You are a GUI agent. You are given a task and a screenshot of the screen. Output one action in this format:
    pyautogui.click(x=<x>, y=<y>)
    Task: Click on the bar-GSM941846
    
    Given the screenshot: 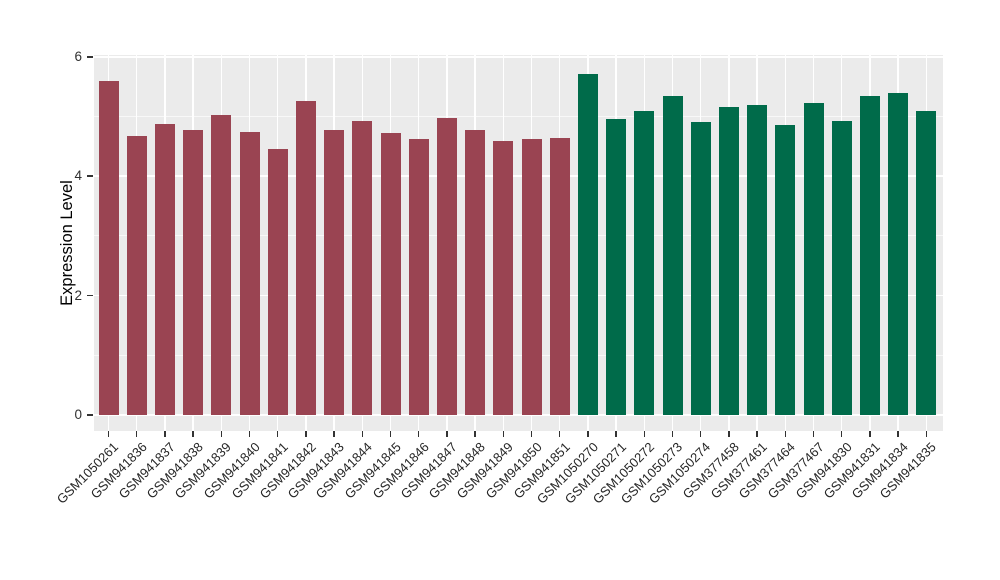 What is the action you would take?
    pyautogui.click(x=418, y=277)
    